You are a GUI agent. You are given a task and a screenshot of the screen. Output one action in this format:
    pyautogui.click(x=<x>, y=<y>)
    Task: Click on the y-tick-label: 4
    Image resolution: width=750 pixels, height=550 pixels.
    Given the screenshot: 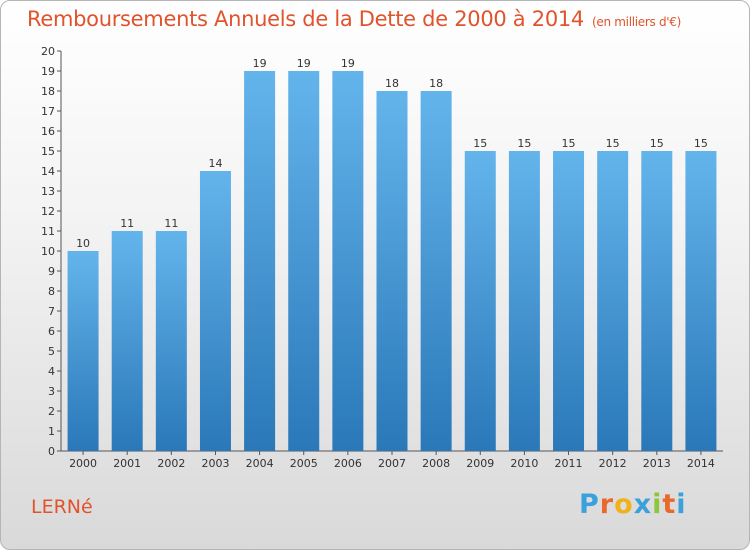 What is the action you would take?
    pyautogui.click(x=51, y=371)
    